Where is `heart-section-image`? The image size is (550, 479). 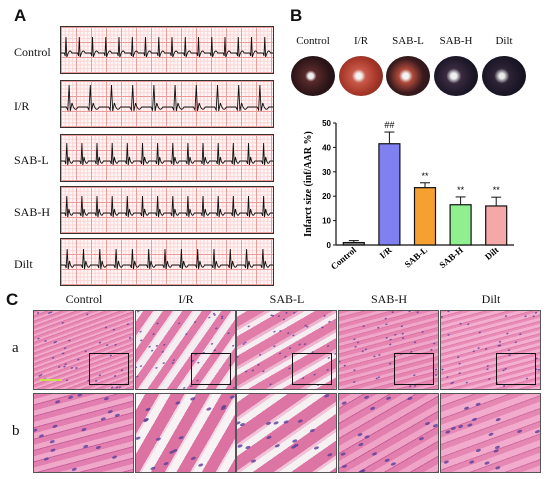 heart-section-image is located at coordinates (361, 76).